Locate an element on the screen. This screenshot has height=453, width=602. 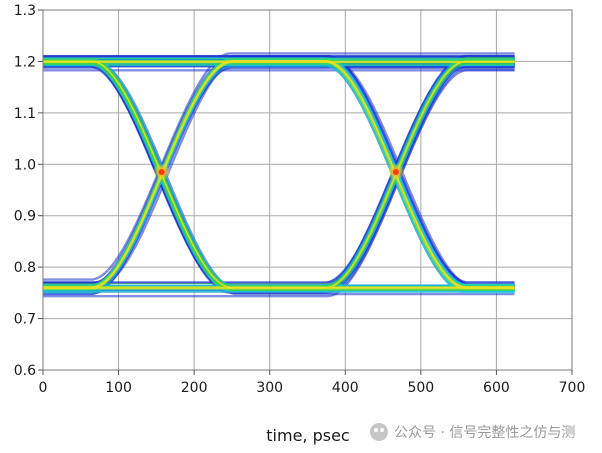
wechat-icon is located at coordinates (379, 432).